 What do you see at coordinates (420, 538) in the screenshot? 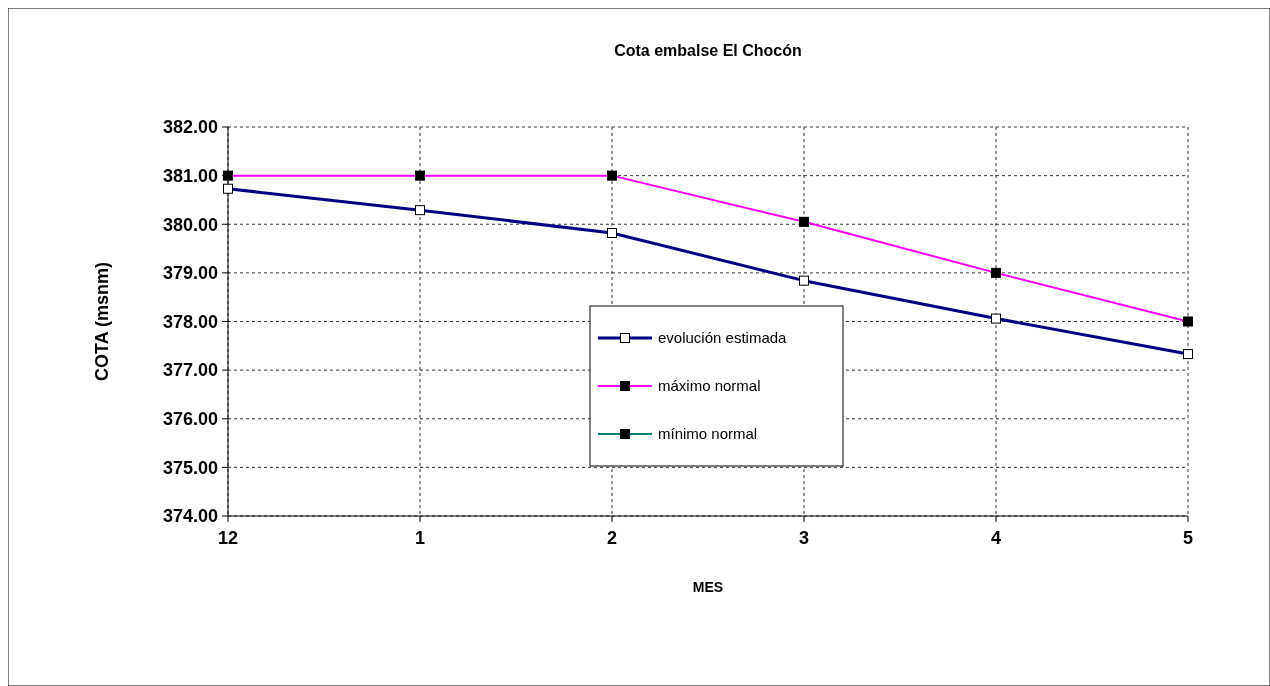
I see `x-tick-label: 1` at bounding box center [420, 538].